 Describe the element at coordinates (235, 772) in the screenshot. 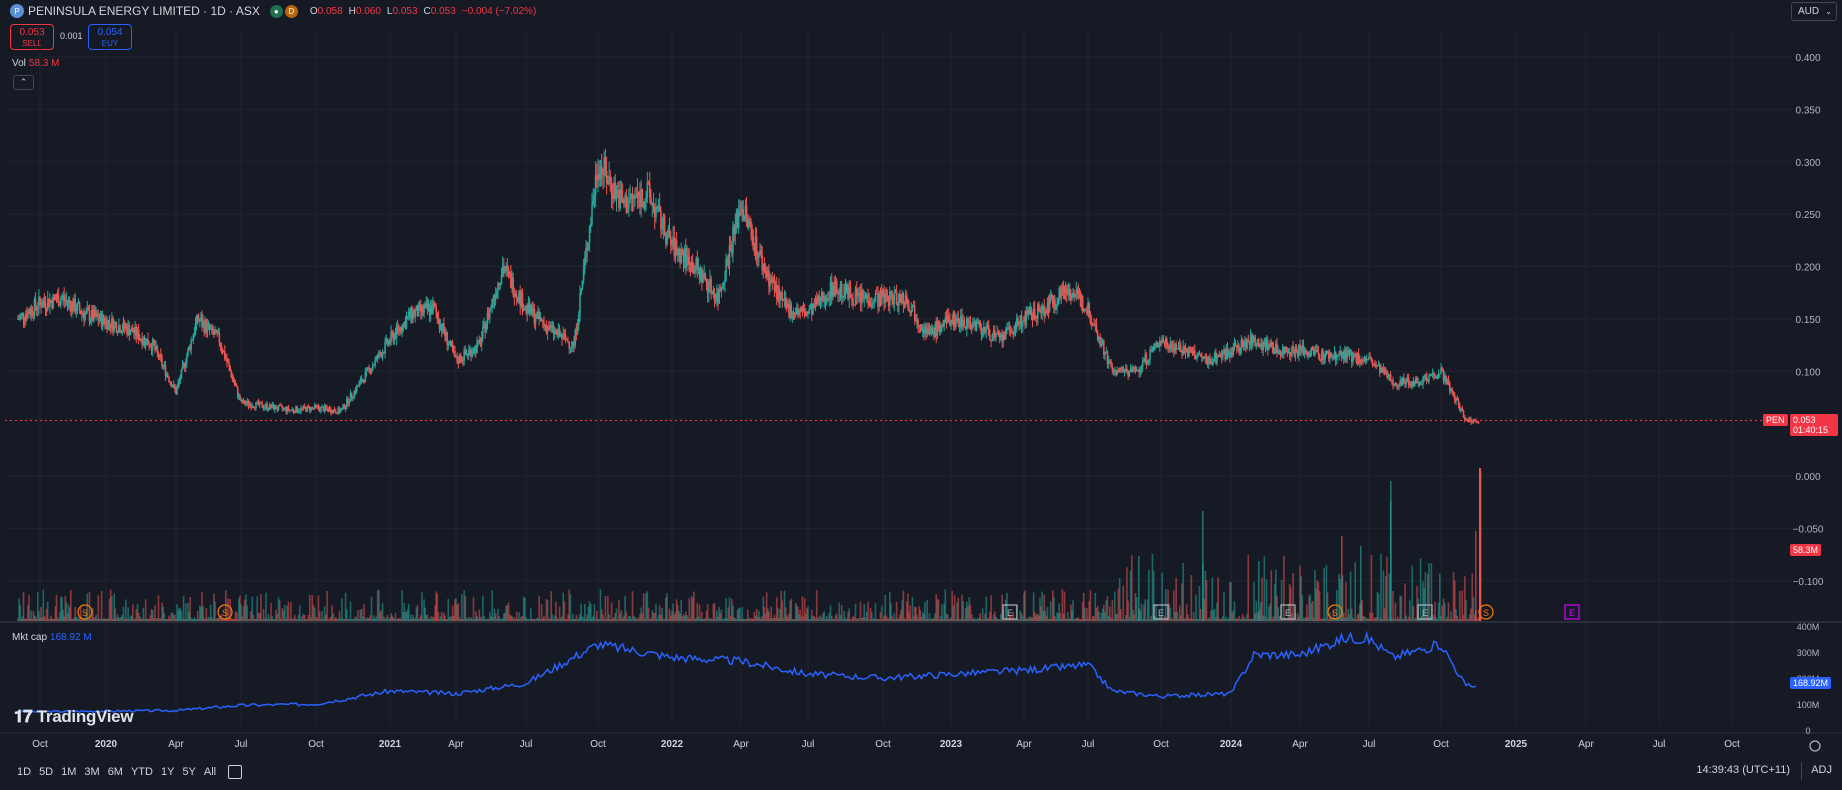

I see `calendar-icon` at that location.